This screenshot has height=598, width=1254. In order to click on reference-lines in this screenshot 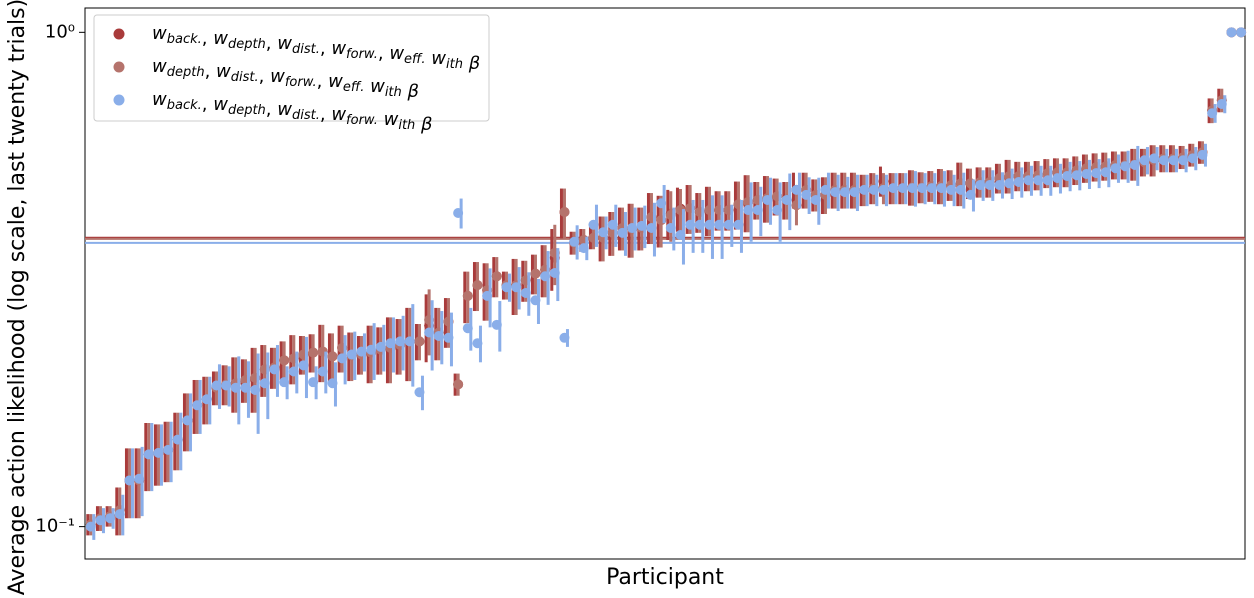, I will do `click(665, 240)`.